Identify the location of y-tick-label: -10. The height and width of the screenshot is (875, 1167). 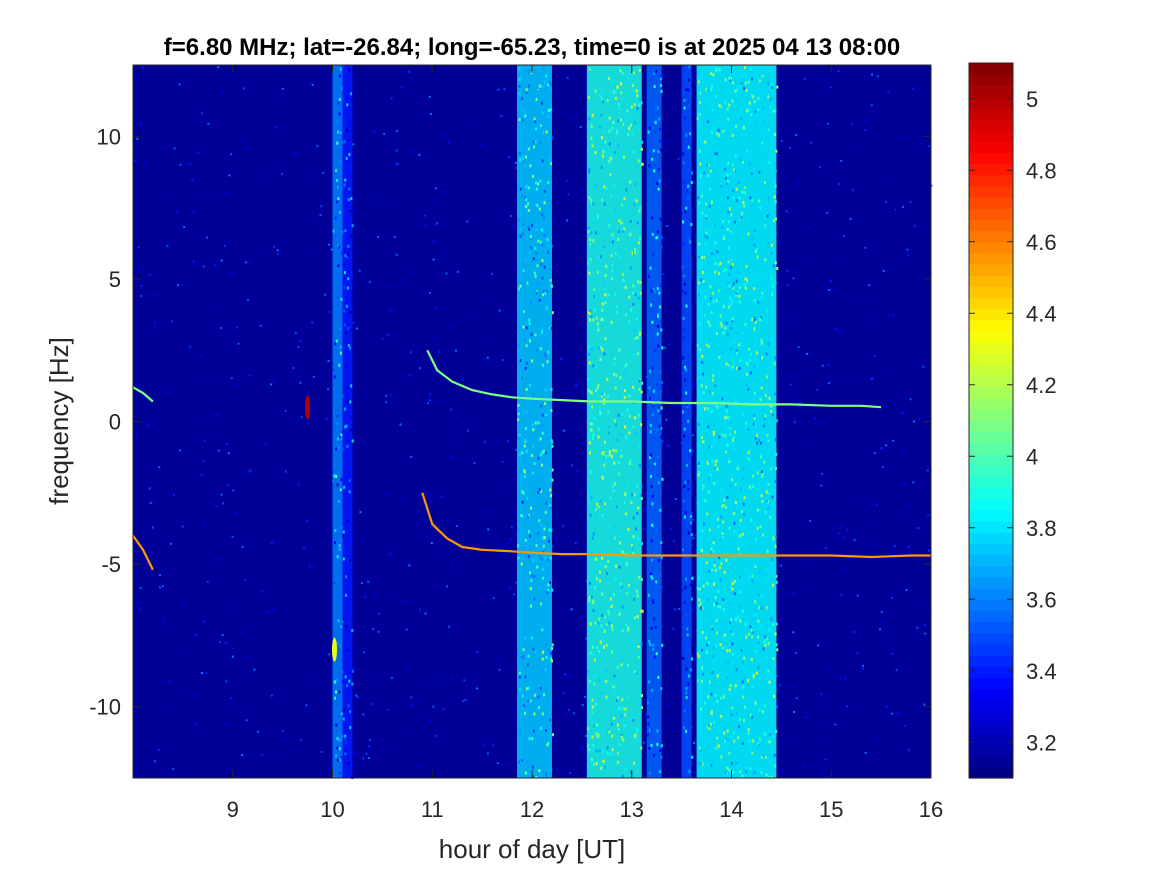
(105, 707).